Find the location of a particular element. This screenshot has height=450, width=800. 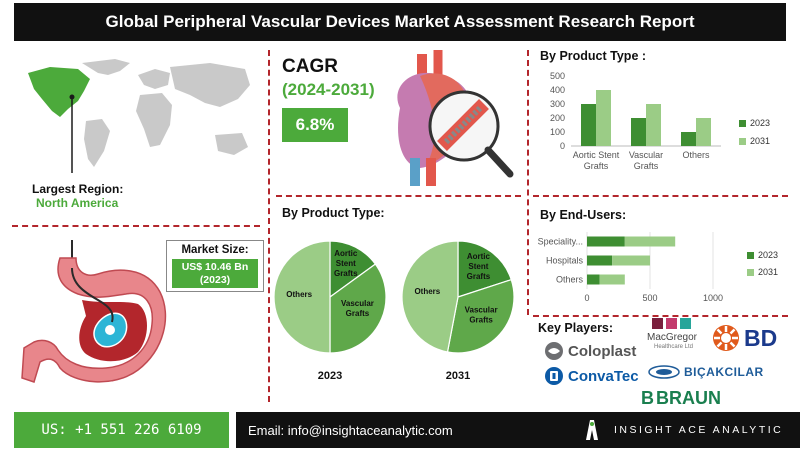

cagr-value-box: 6.8% is located at coordinates (315, 125).